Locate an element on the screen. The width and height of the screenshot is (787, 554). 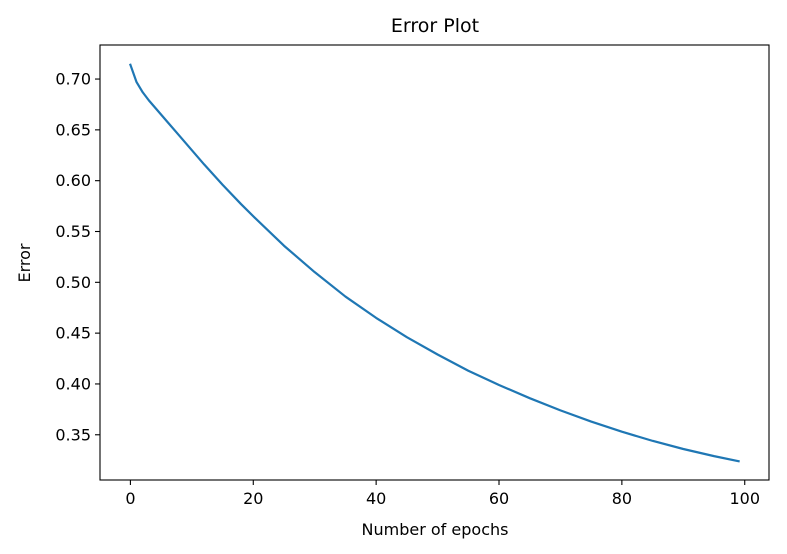
y-tick-label: 0.70 is located at coordinates (73, 79).